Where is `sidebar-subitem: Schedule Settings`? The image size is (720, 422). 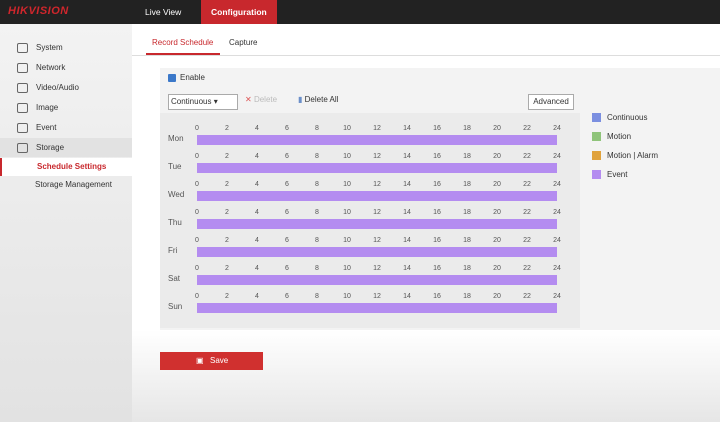
sidebar-subitem: Schedule Settings is located at coordinates (67, 167).